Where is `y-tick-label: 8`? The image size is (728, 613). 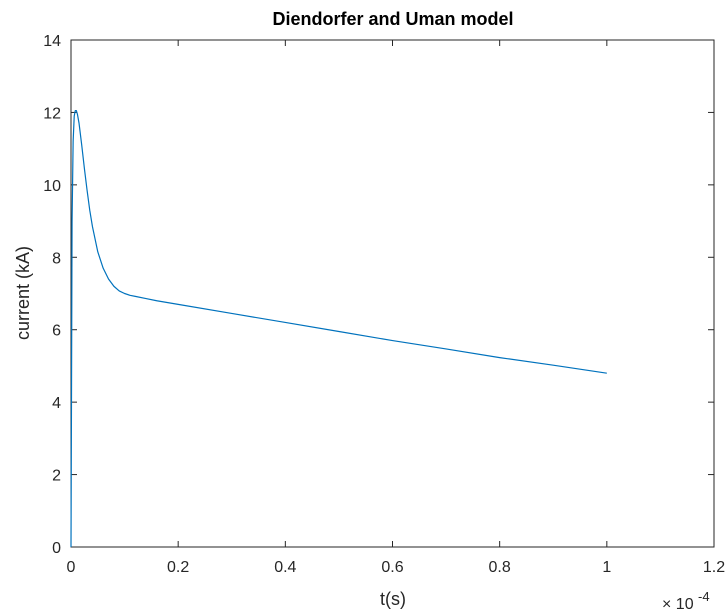
y-tick-label: 8 is located at coordinates (56, 258).